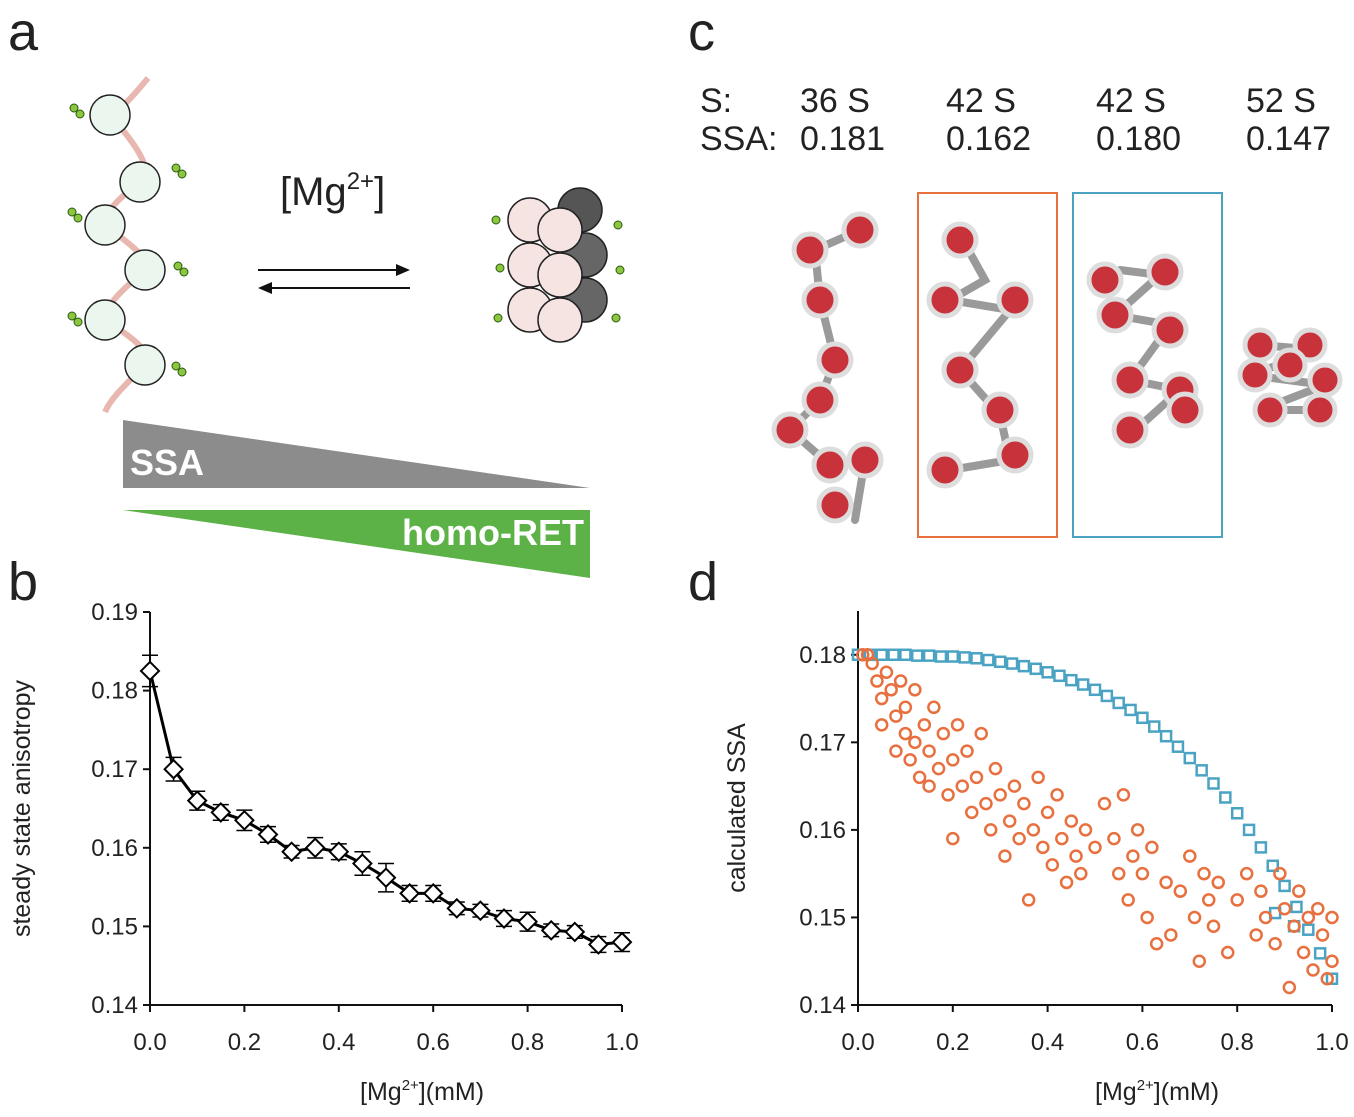 This screenshot has width=1354, height=1117. I want to click on x-tick-label: 0.2, so click(244, 1042).